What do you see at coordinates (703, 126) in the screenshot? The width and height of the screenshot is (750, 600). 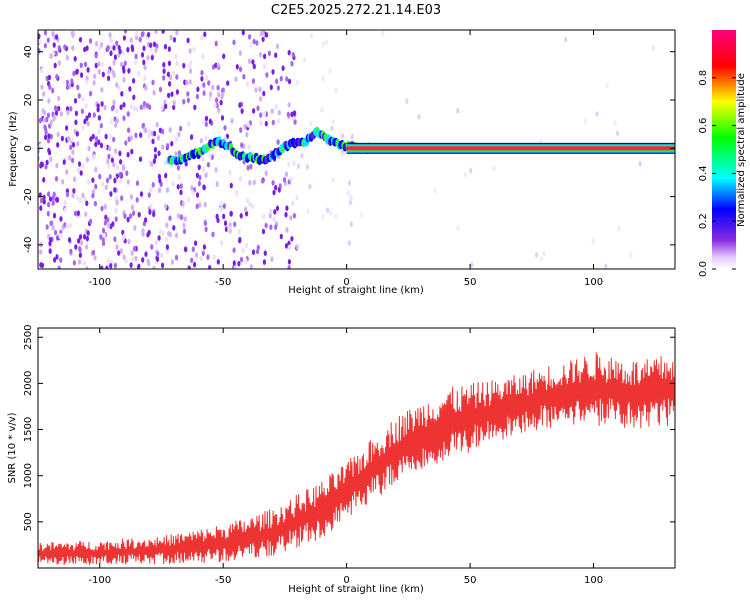 I see `colorbar-tick-label: 0.6` at bounding box center [703, 126].